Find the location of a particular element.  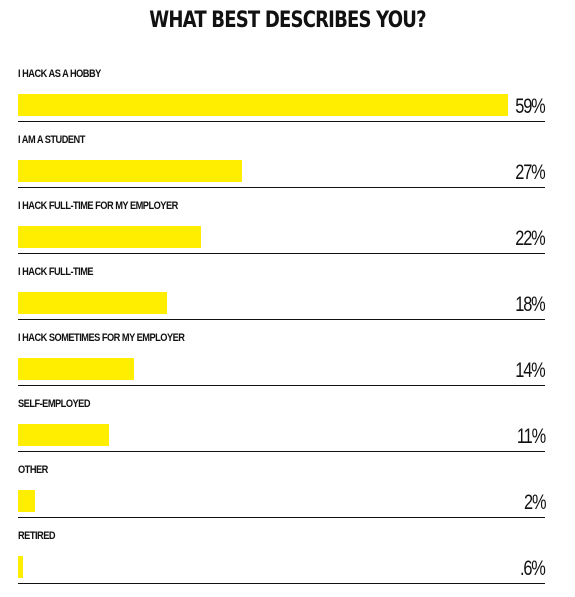

category-label: SELF-EMPLOYED is located at coordinates (54, 404).